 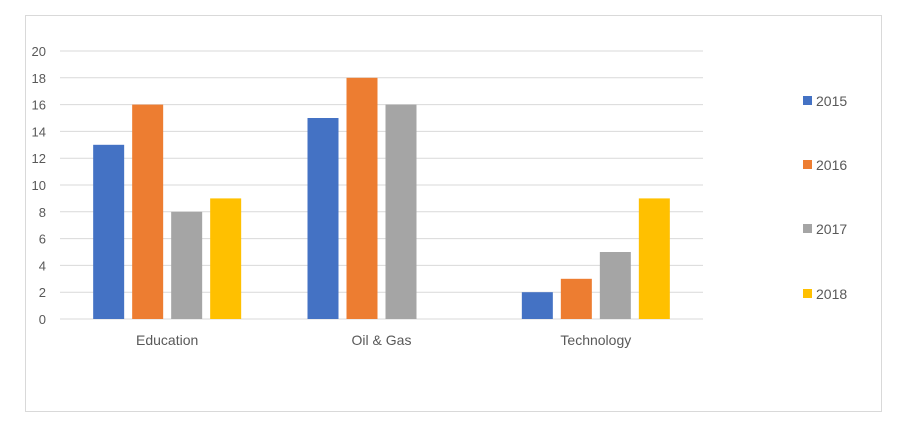 What do you see at coordinates (39, 51) in the screenshot?
I see `y-tick-label: 20` at bounding box center [39, 51].